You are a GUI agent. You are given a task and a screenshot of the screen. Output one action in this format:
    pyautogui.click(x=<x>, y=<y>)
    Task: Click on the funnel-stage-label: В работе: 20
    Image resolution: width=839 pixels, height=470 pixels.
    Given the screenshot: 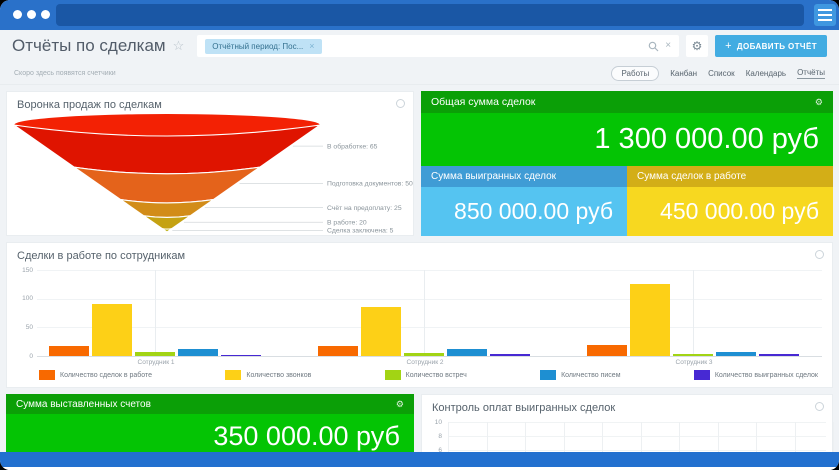 What is the action you would take?
    pyautogui.click(x=347, y=222)
    